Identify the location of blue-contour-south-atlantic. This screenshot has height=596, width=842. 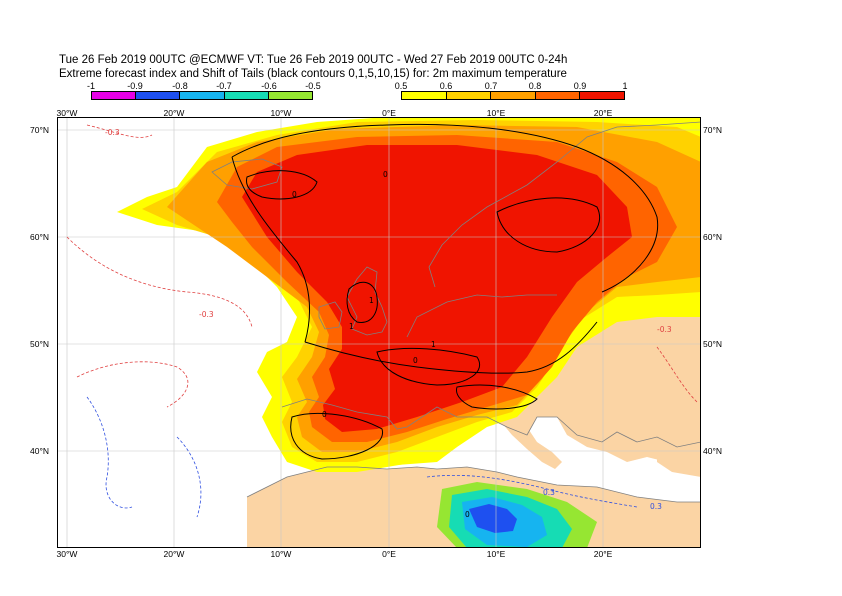
(189, 477).